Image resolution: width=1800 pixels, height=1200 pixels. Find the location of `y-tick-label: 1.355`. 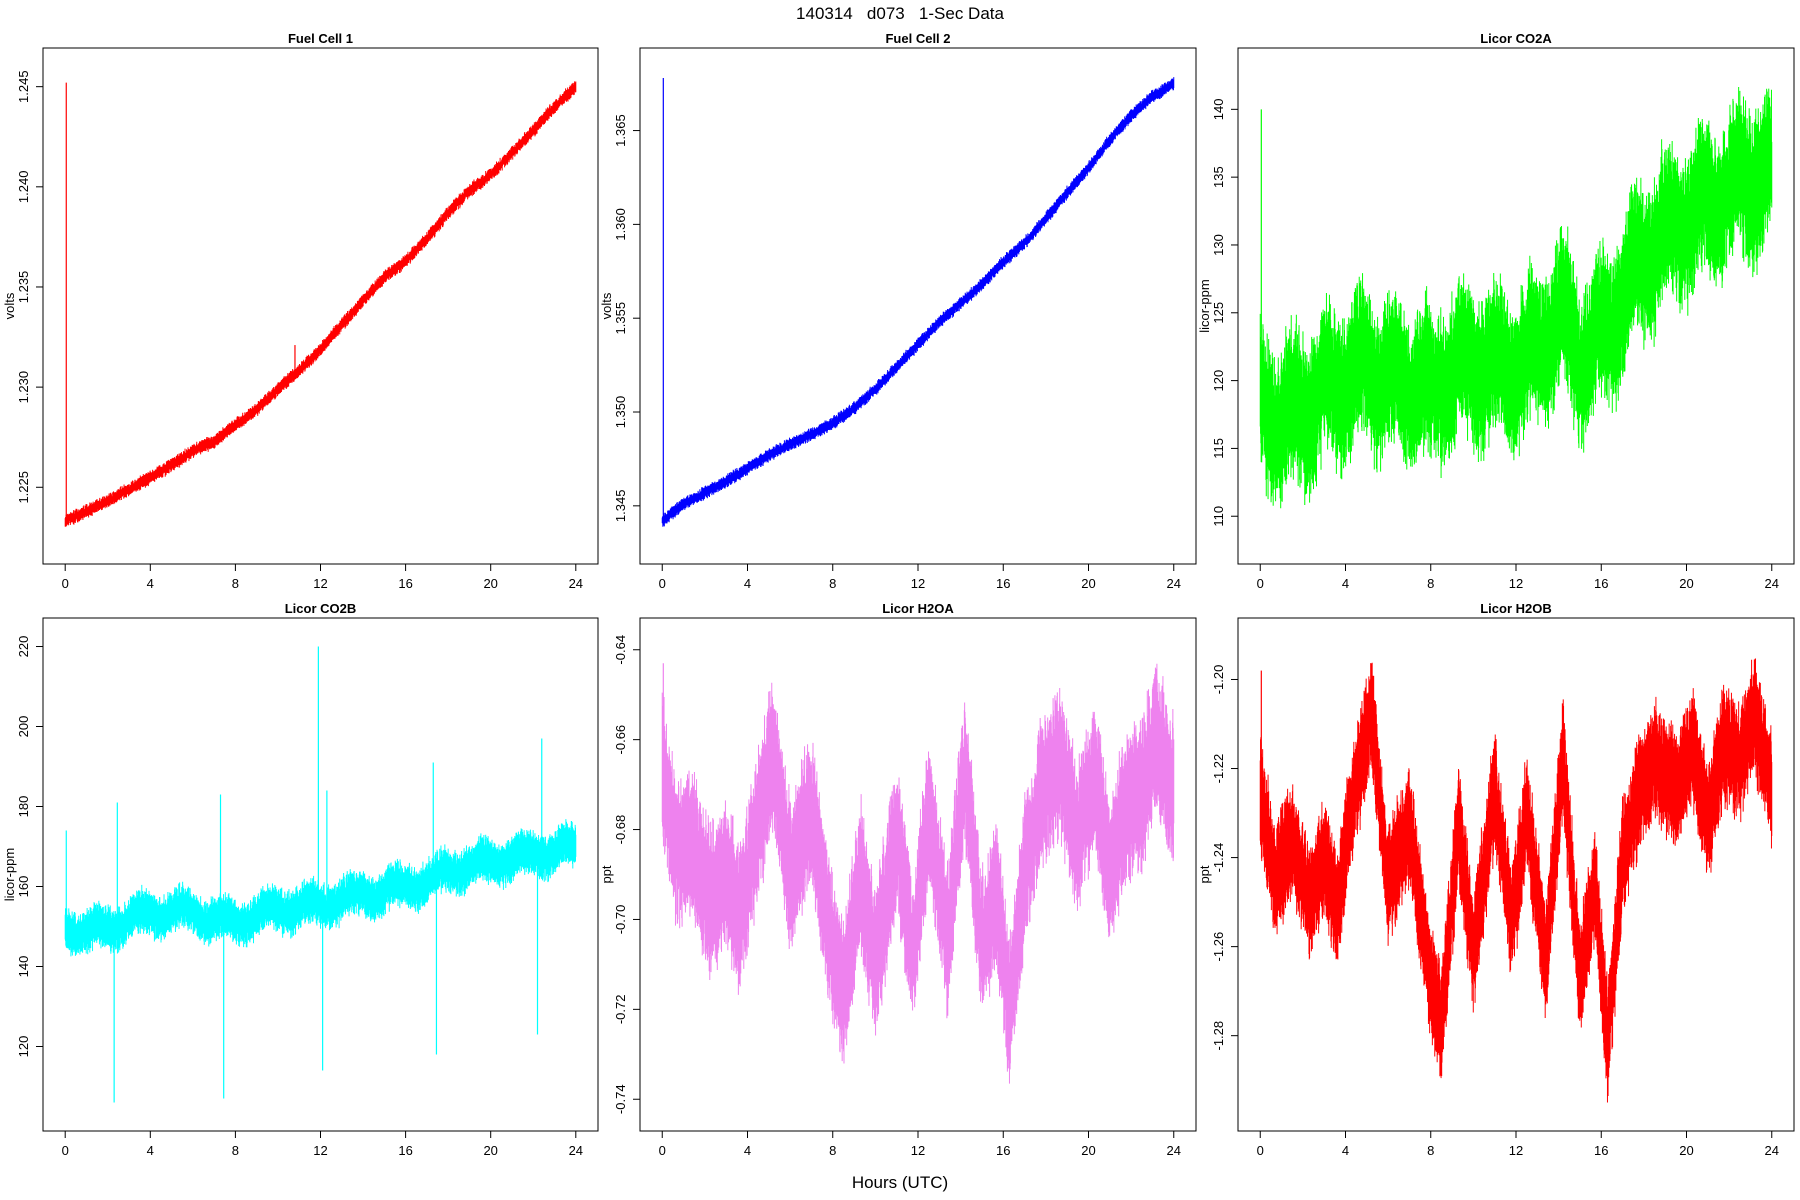

y-tick-label: 1.355 is located at coordinates (620, 318).